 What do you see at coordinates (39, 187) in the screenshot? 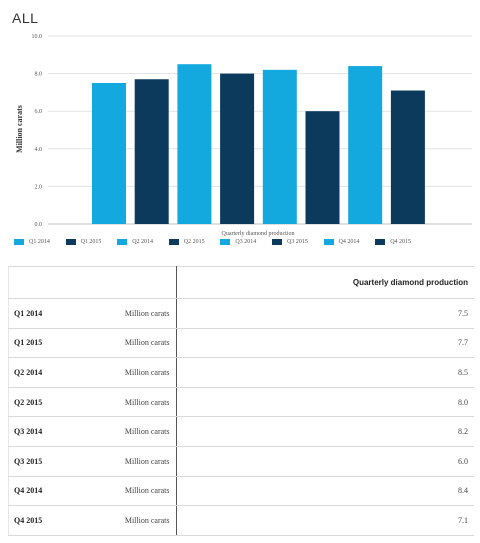
I see `y-tick-label: 2.0` at bounding box center [39, 187].